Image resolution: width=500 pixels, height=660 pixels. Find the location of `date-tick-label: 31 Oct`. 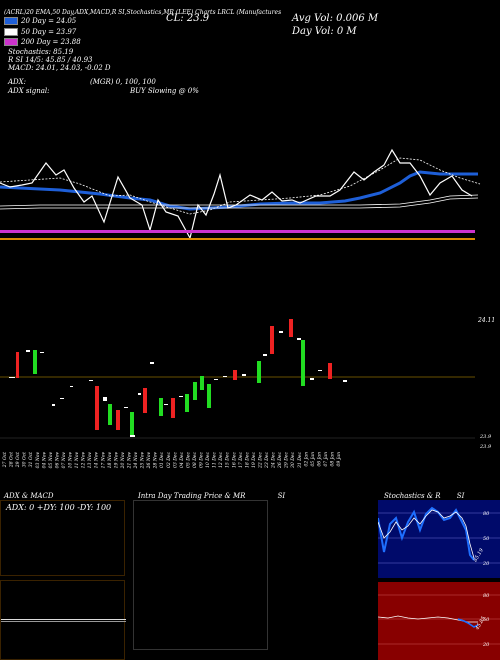

date-tick-label: 31 Oct is located at coordinates (31, 459).